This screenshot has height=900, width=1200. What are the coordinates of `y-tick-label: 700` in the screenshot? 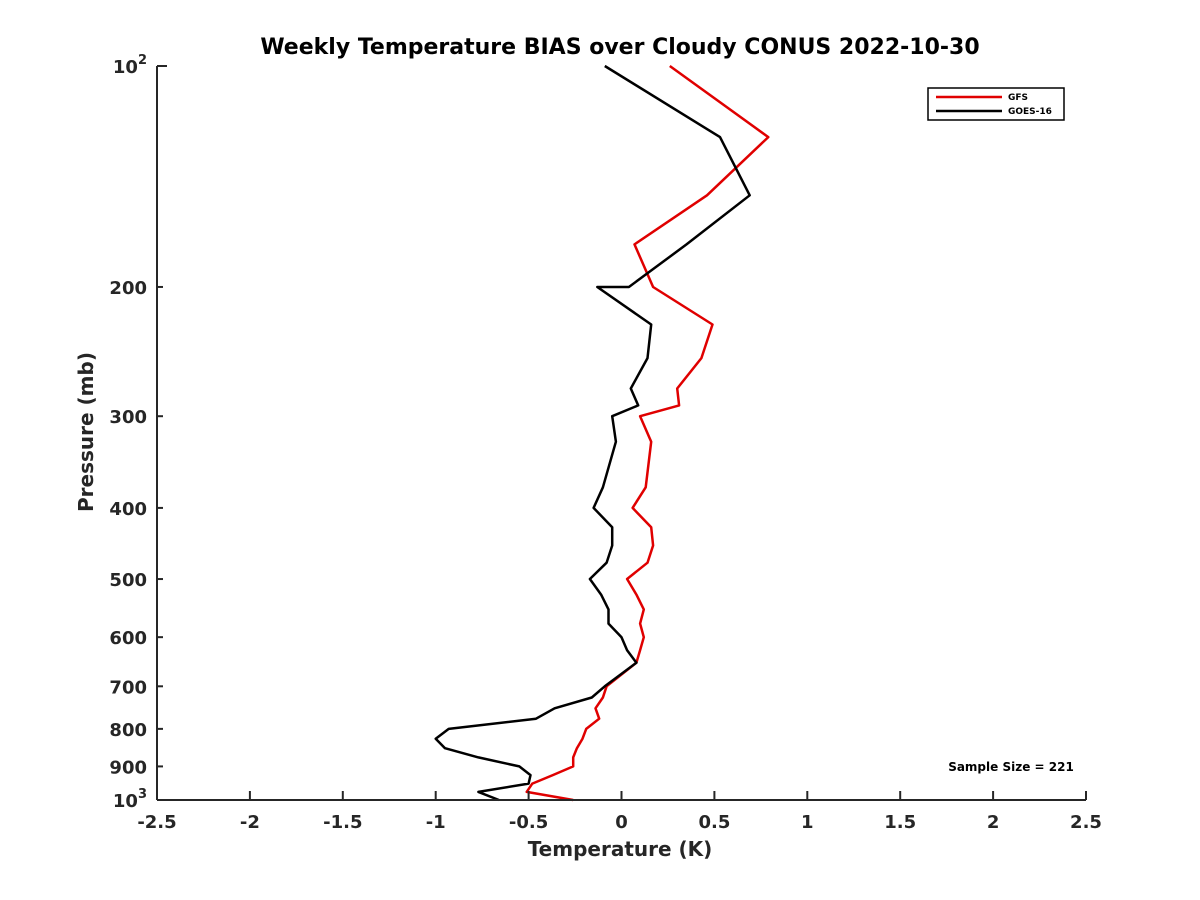 It's located at (128, 687).